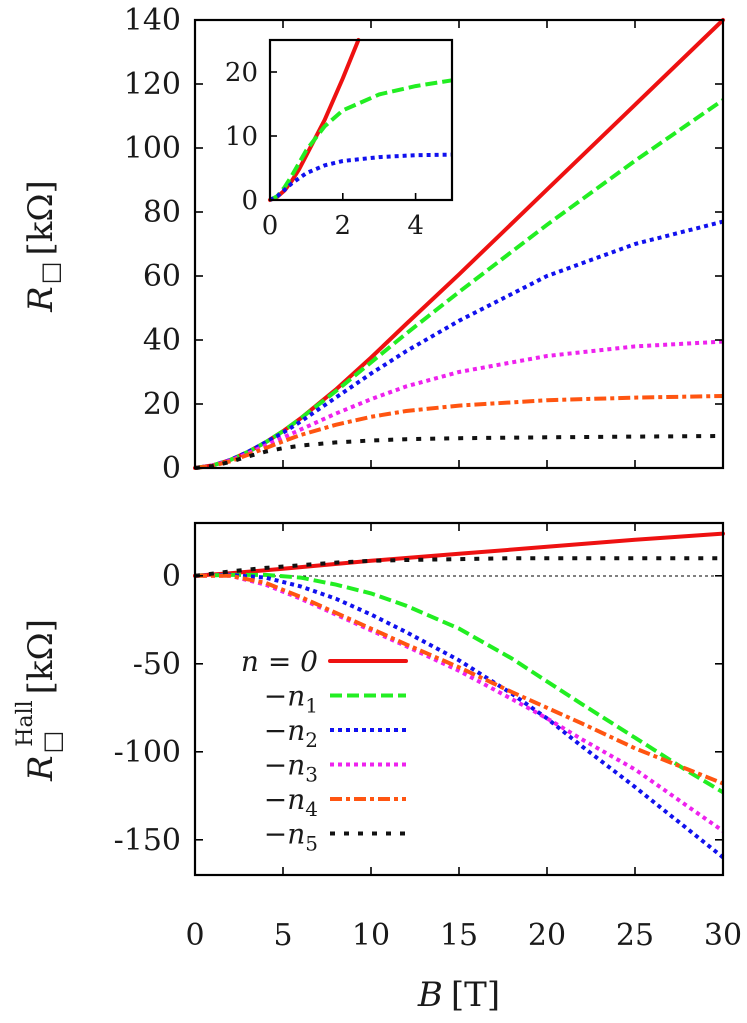 The width and height of the screenshot is (747, 1023). I want to click on top-y-tick-label: 140, so click(152, 20).